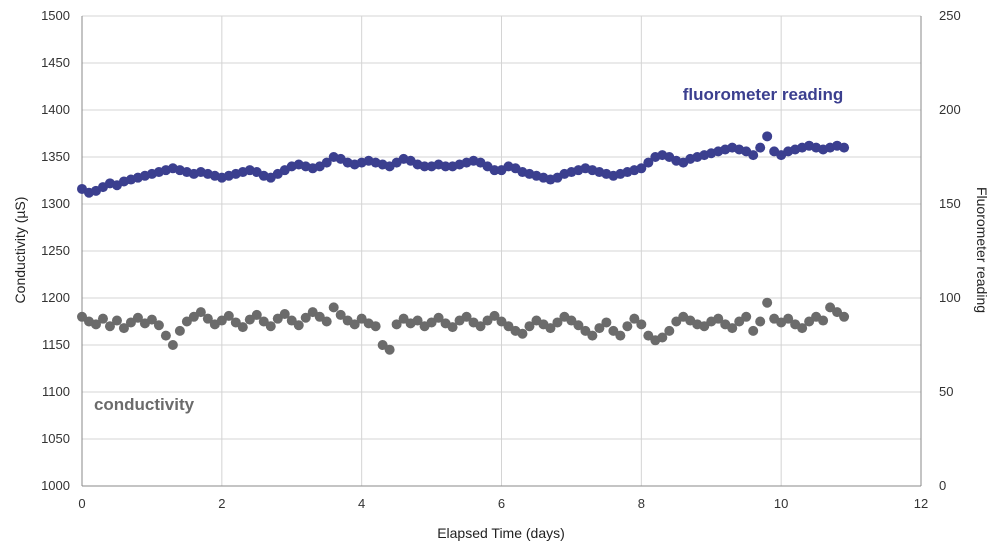 The image size is (997, 554). What do you see at coordinates (55, 203) in the screenshot?
I see `y-tick-label: 1300` at bounding box center [55, 203].